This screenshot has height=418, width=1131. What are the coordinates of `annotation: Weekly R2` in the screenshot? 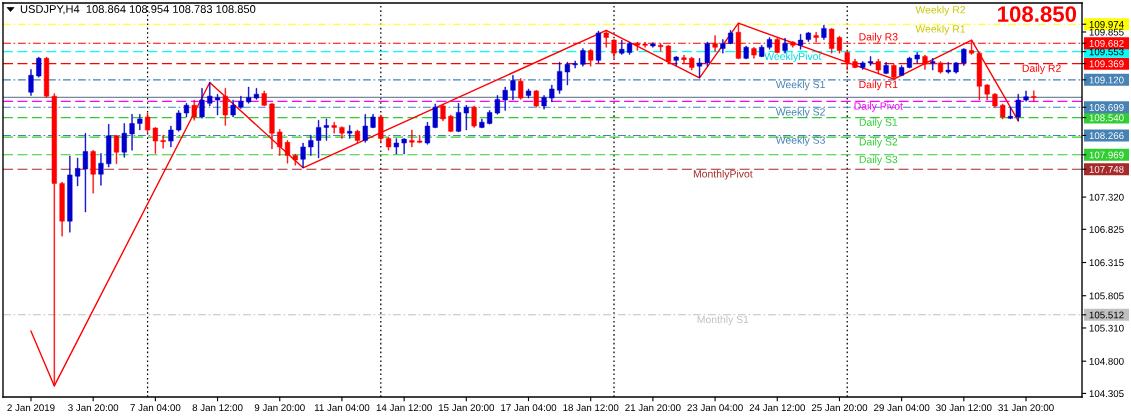 It's located at (940, 10).